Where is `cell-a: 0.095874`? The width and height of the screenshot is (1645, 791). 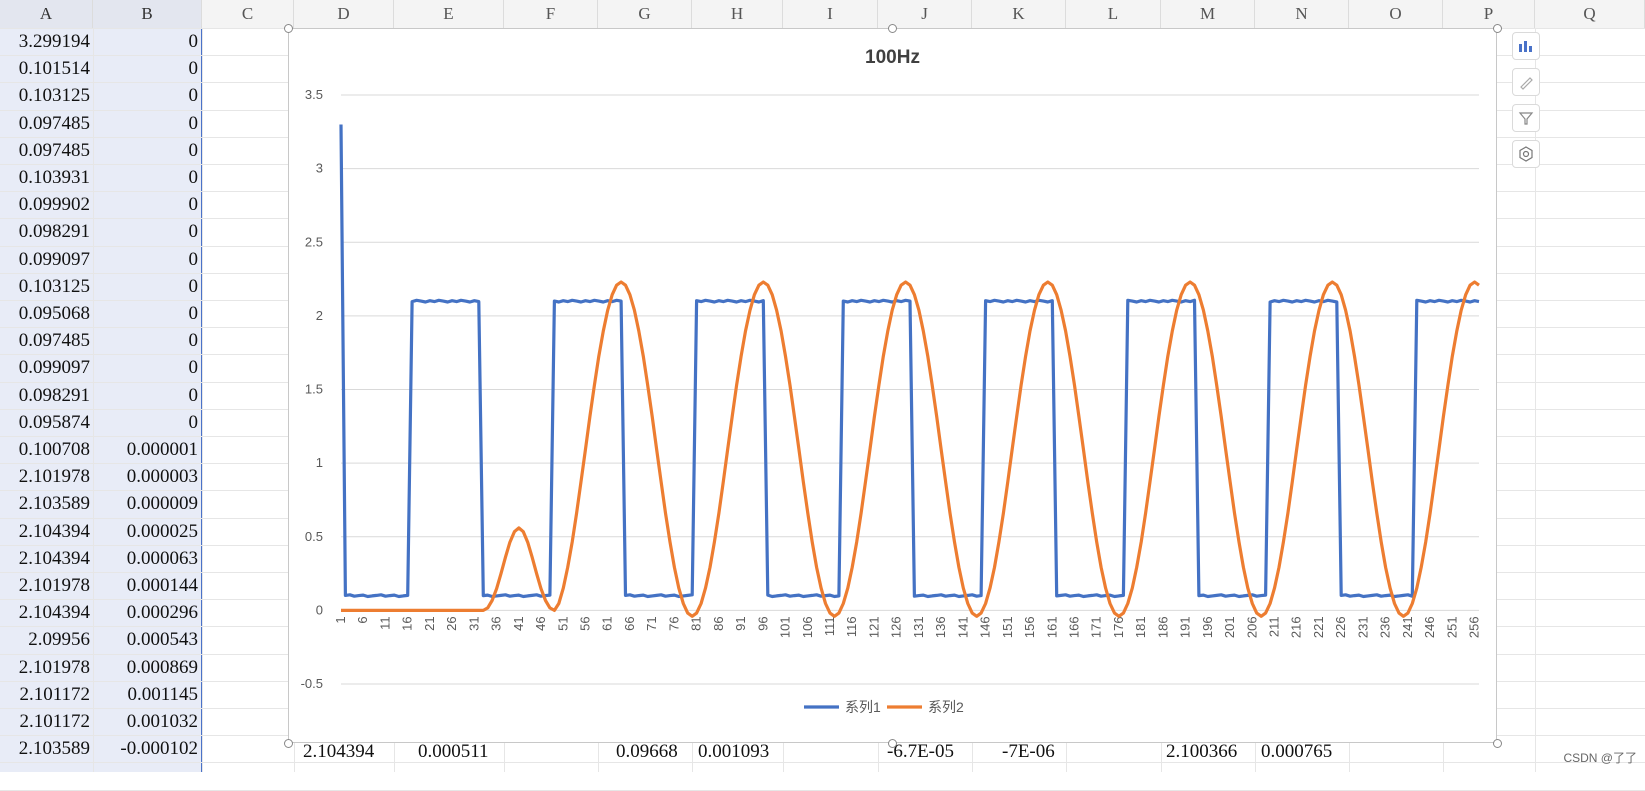 cell-a: 0.095874 is located at coordinates (54, 422).